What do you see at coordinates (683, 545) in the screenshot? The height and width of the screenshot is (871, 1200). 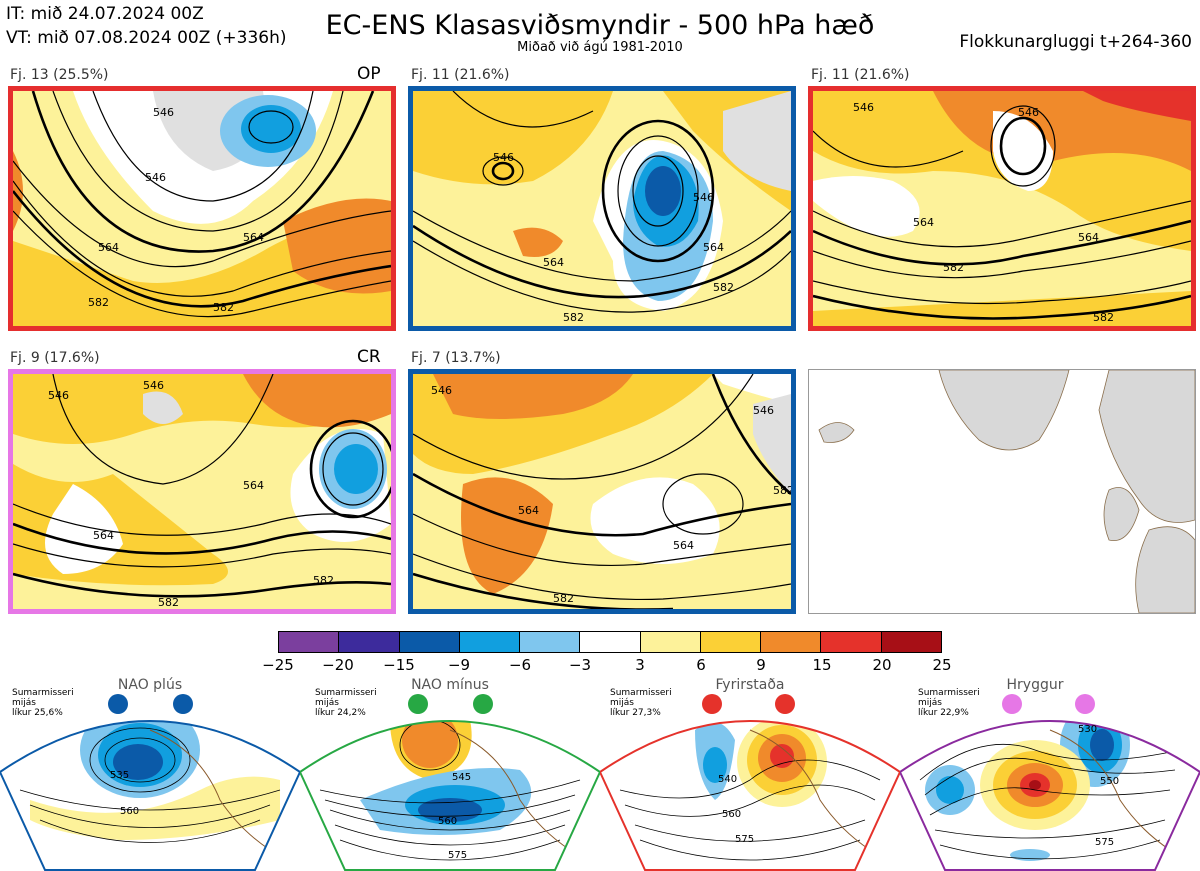 I see `map-5-contour-4: 564` at bounding box center [683, 545].